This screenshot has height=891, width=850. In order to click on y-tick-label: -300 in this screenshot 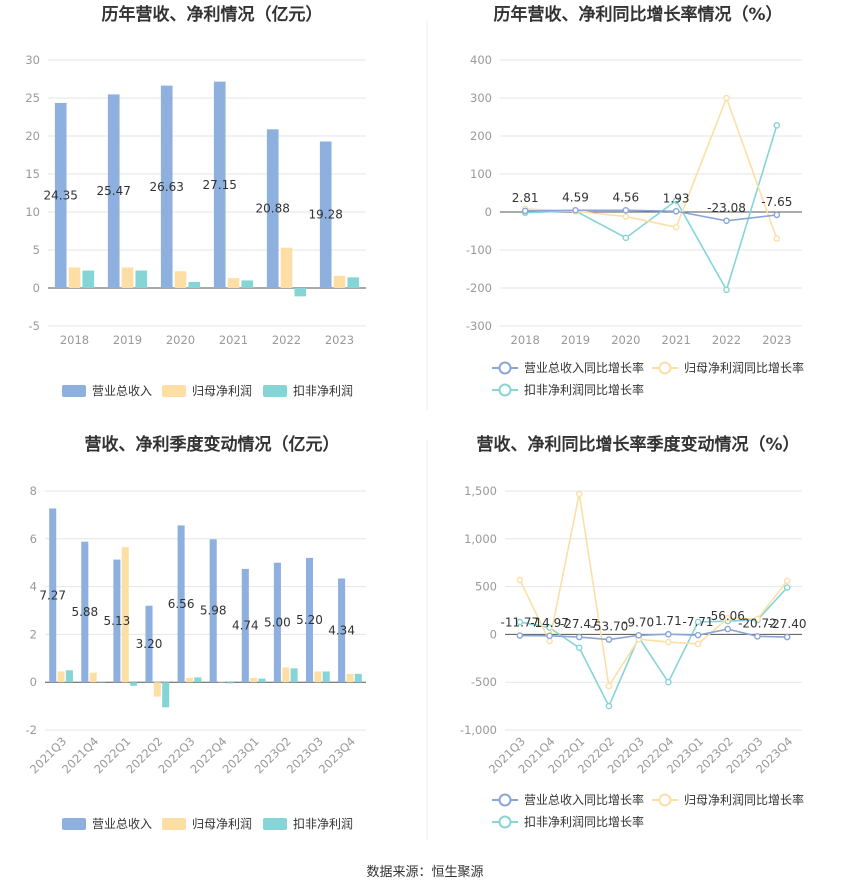, I will do `click(479, 326)`.